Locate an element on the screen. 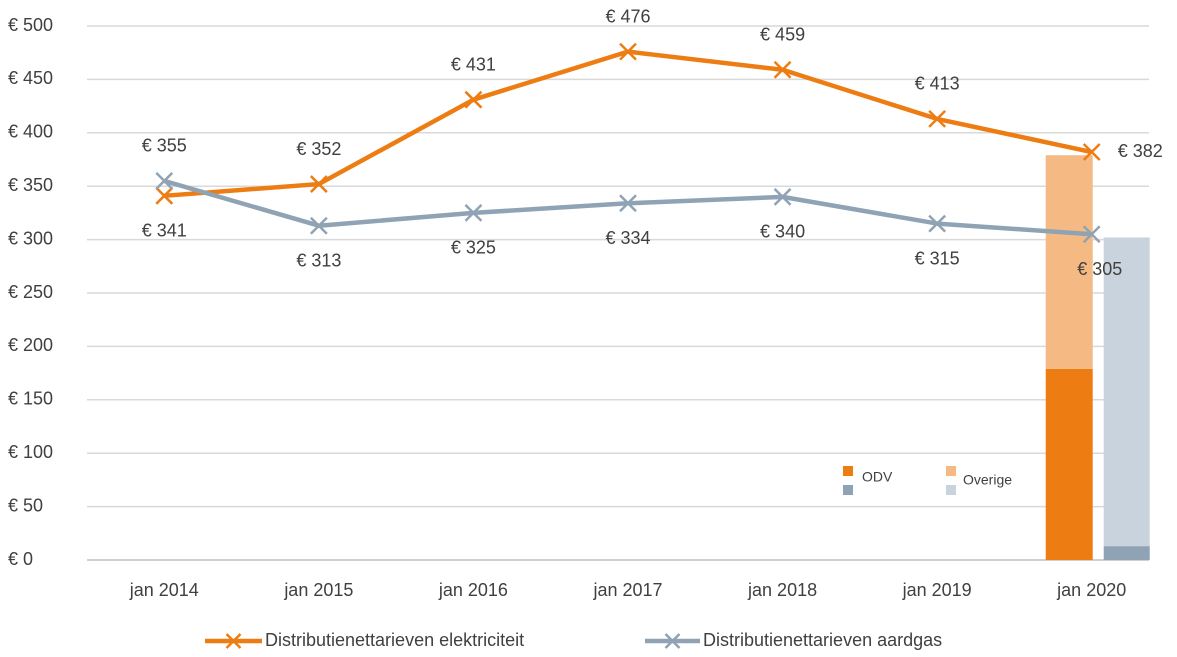  y-tick-label: € 0 is located at coordinates (20, 559).